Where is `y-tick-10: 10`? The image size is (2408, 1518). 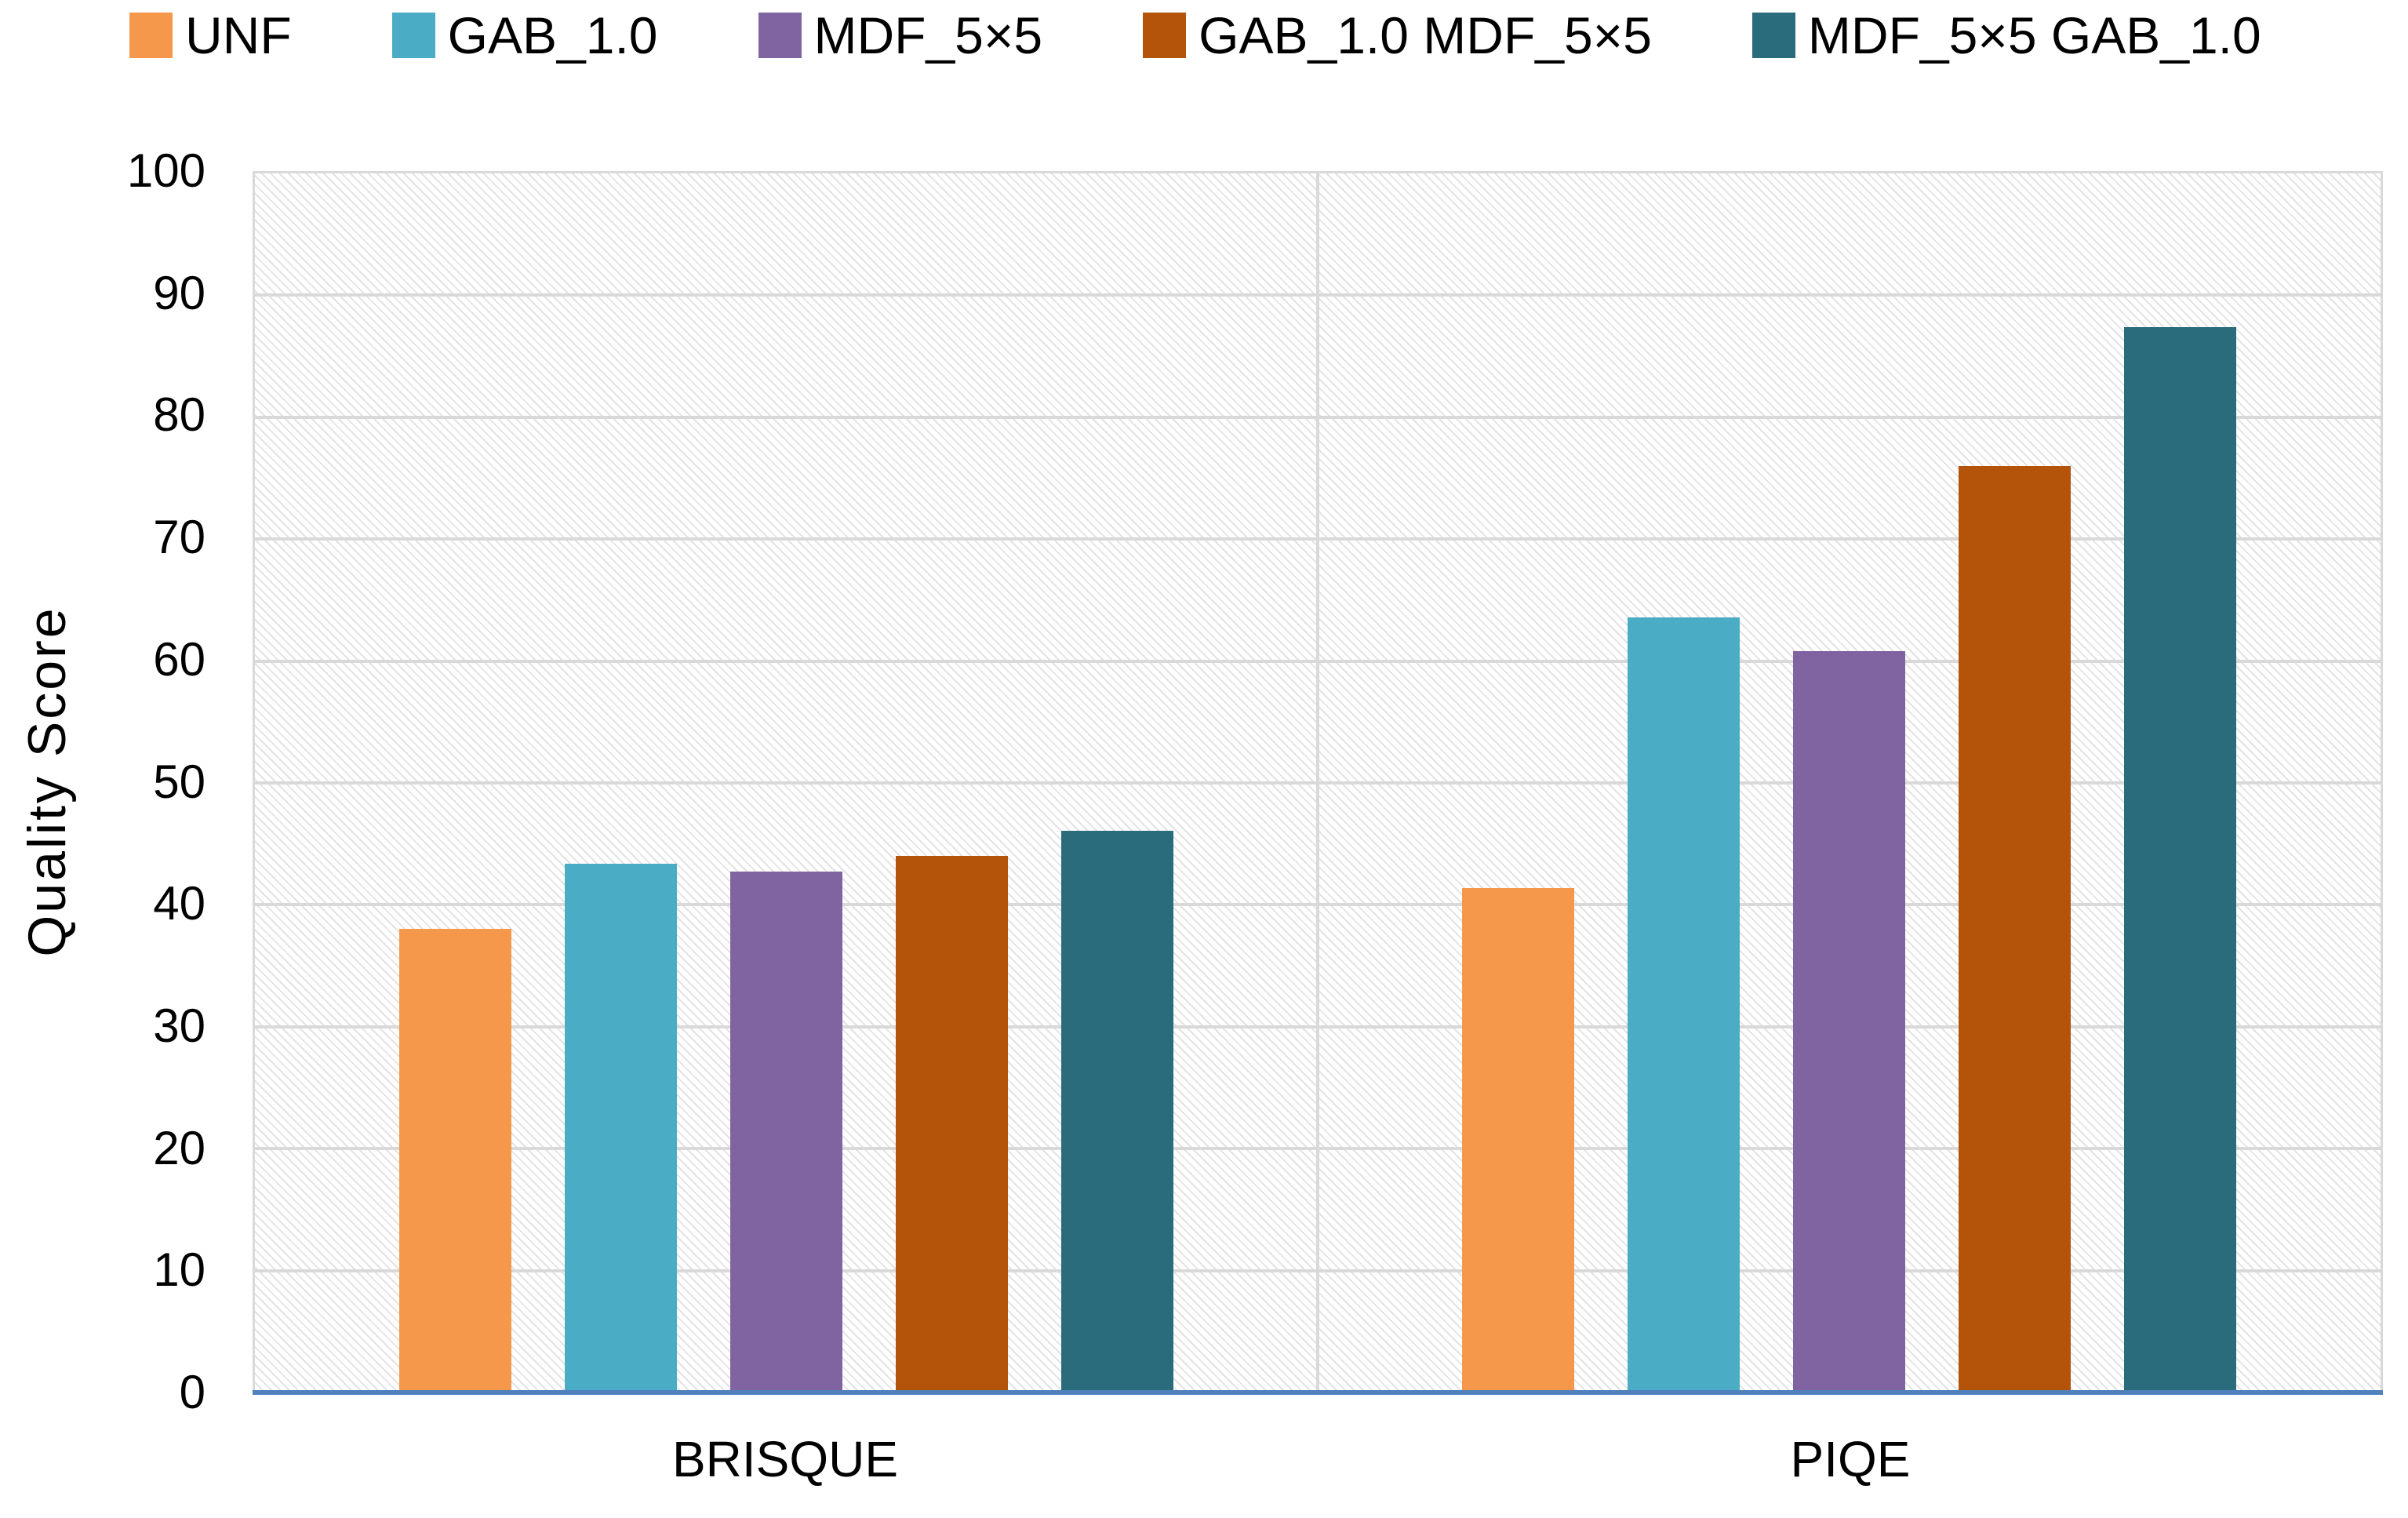
y-tick-10: 10 is located at coordinates (179, 1270).